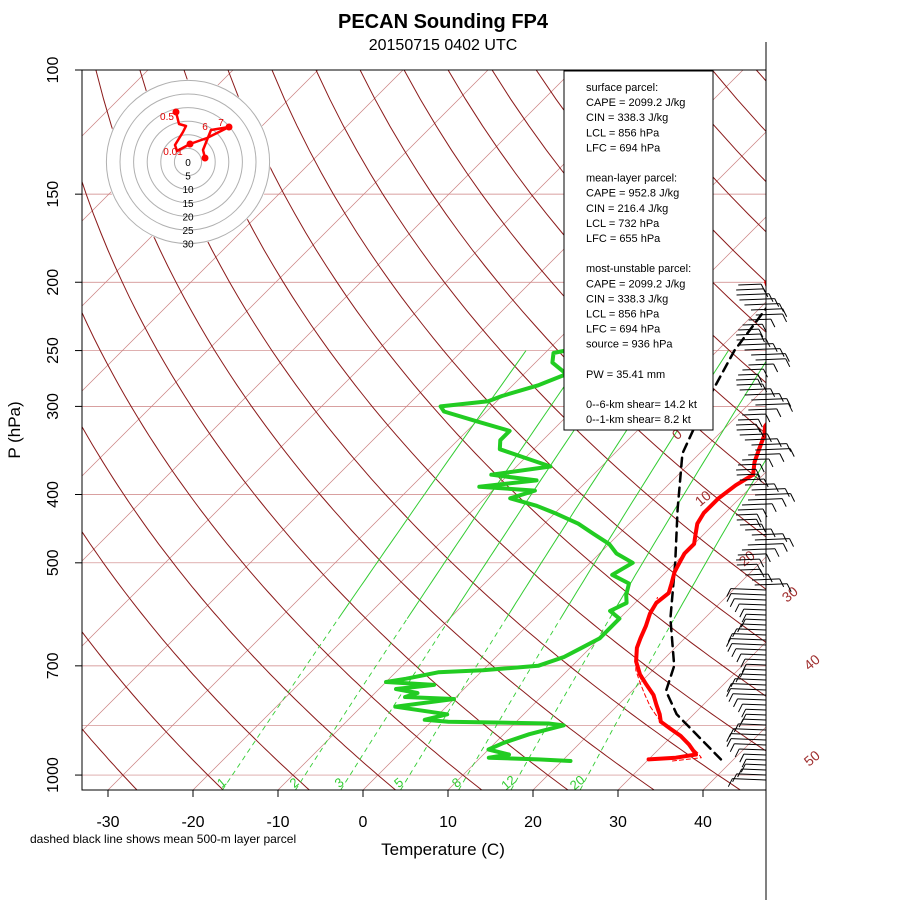 This screenshot has width=900, height=900. I want to click on y-tick-label: 400, so click(53, 494).